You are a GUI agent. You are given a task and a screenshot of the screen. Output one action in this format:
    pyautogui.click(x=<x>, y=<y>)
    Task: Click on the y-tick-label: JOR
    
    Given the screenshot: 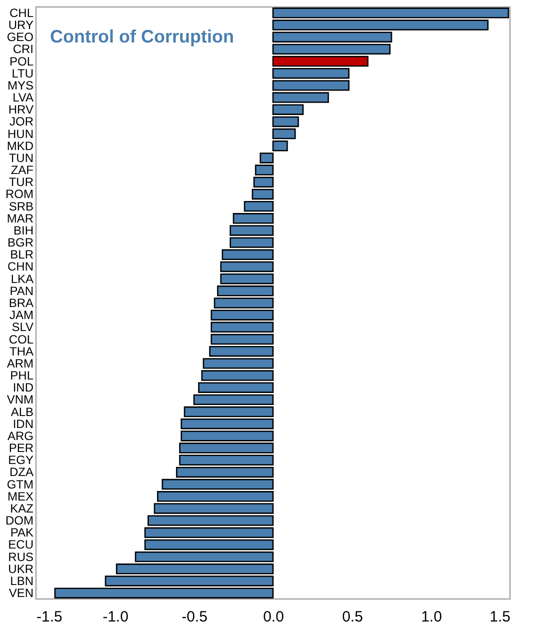 What is the action you would take?
    pyautogui.click(x=22, y=121)
    